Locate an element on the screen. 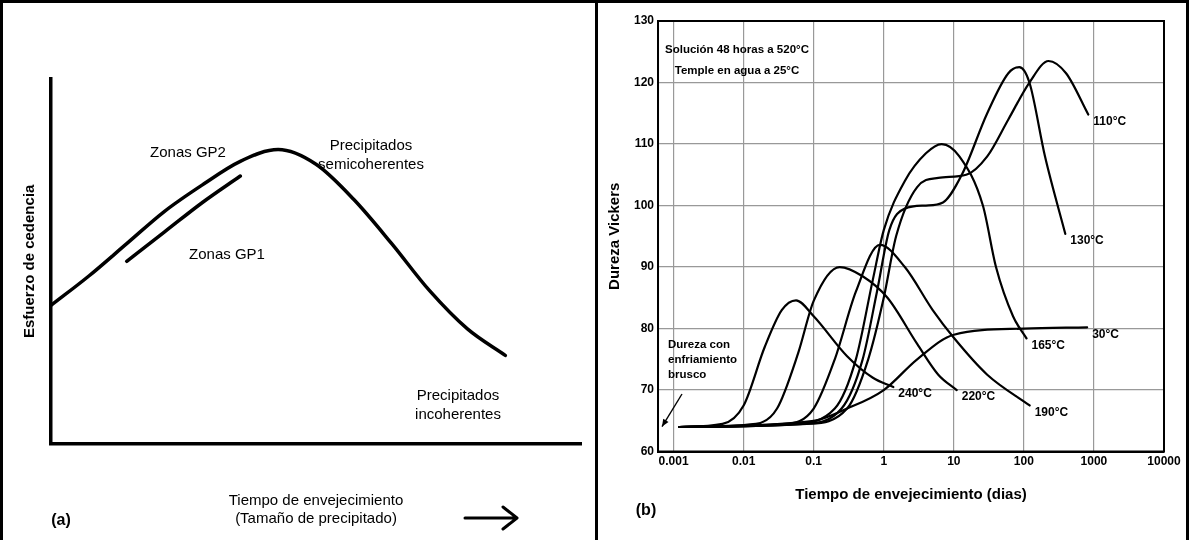 Image resolution: width=1189 pixels, height=540 pixels. series-label: 130°C is located at coordinates (1087, 240).